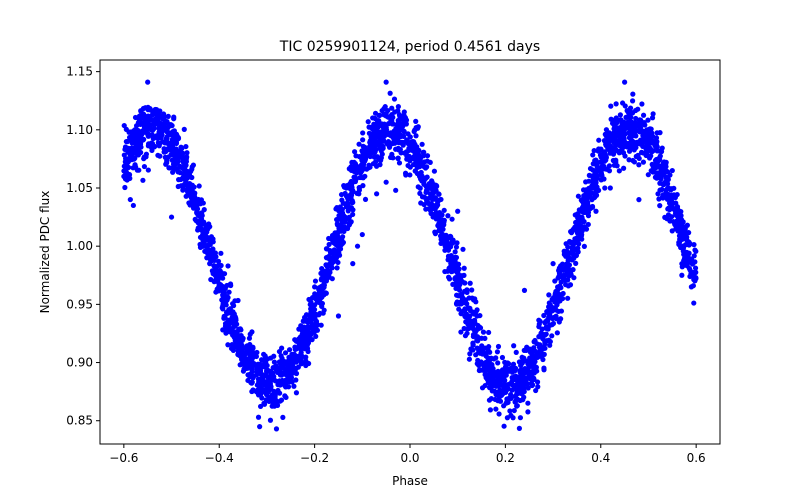 The height and width of the screenshot is (500, 800). I want to click on y-axis: 0.85 0.90 0.95 1.00 1.05 1.10 1.15, so click(83, 246).